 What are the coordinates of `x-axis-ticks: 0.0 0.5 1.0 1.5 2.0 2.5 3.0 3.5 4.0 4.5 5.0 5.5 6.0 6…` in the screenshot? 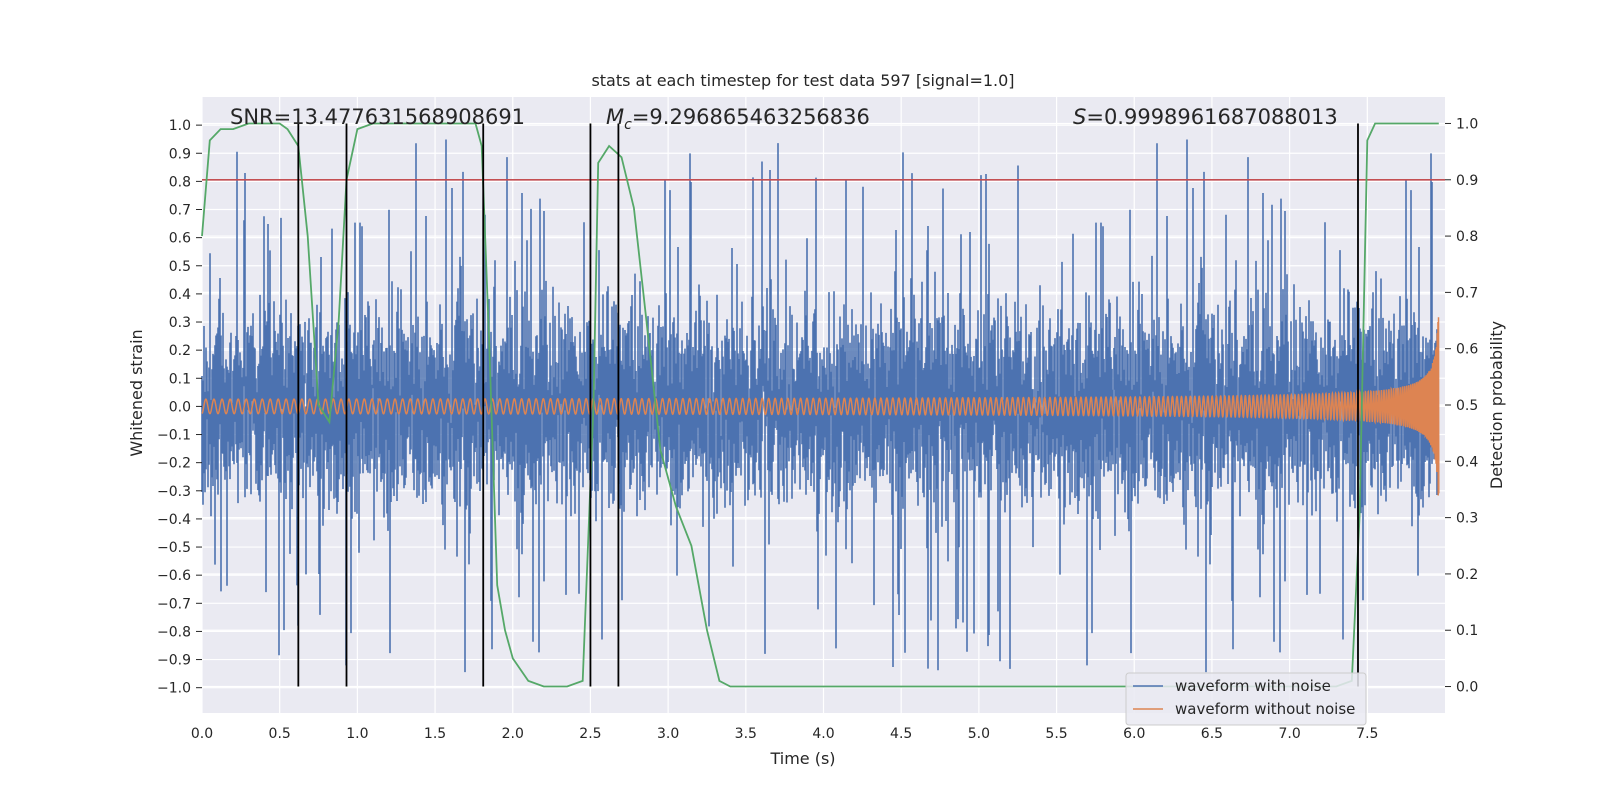 It's located at (785, 734).